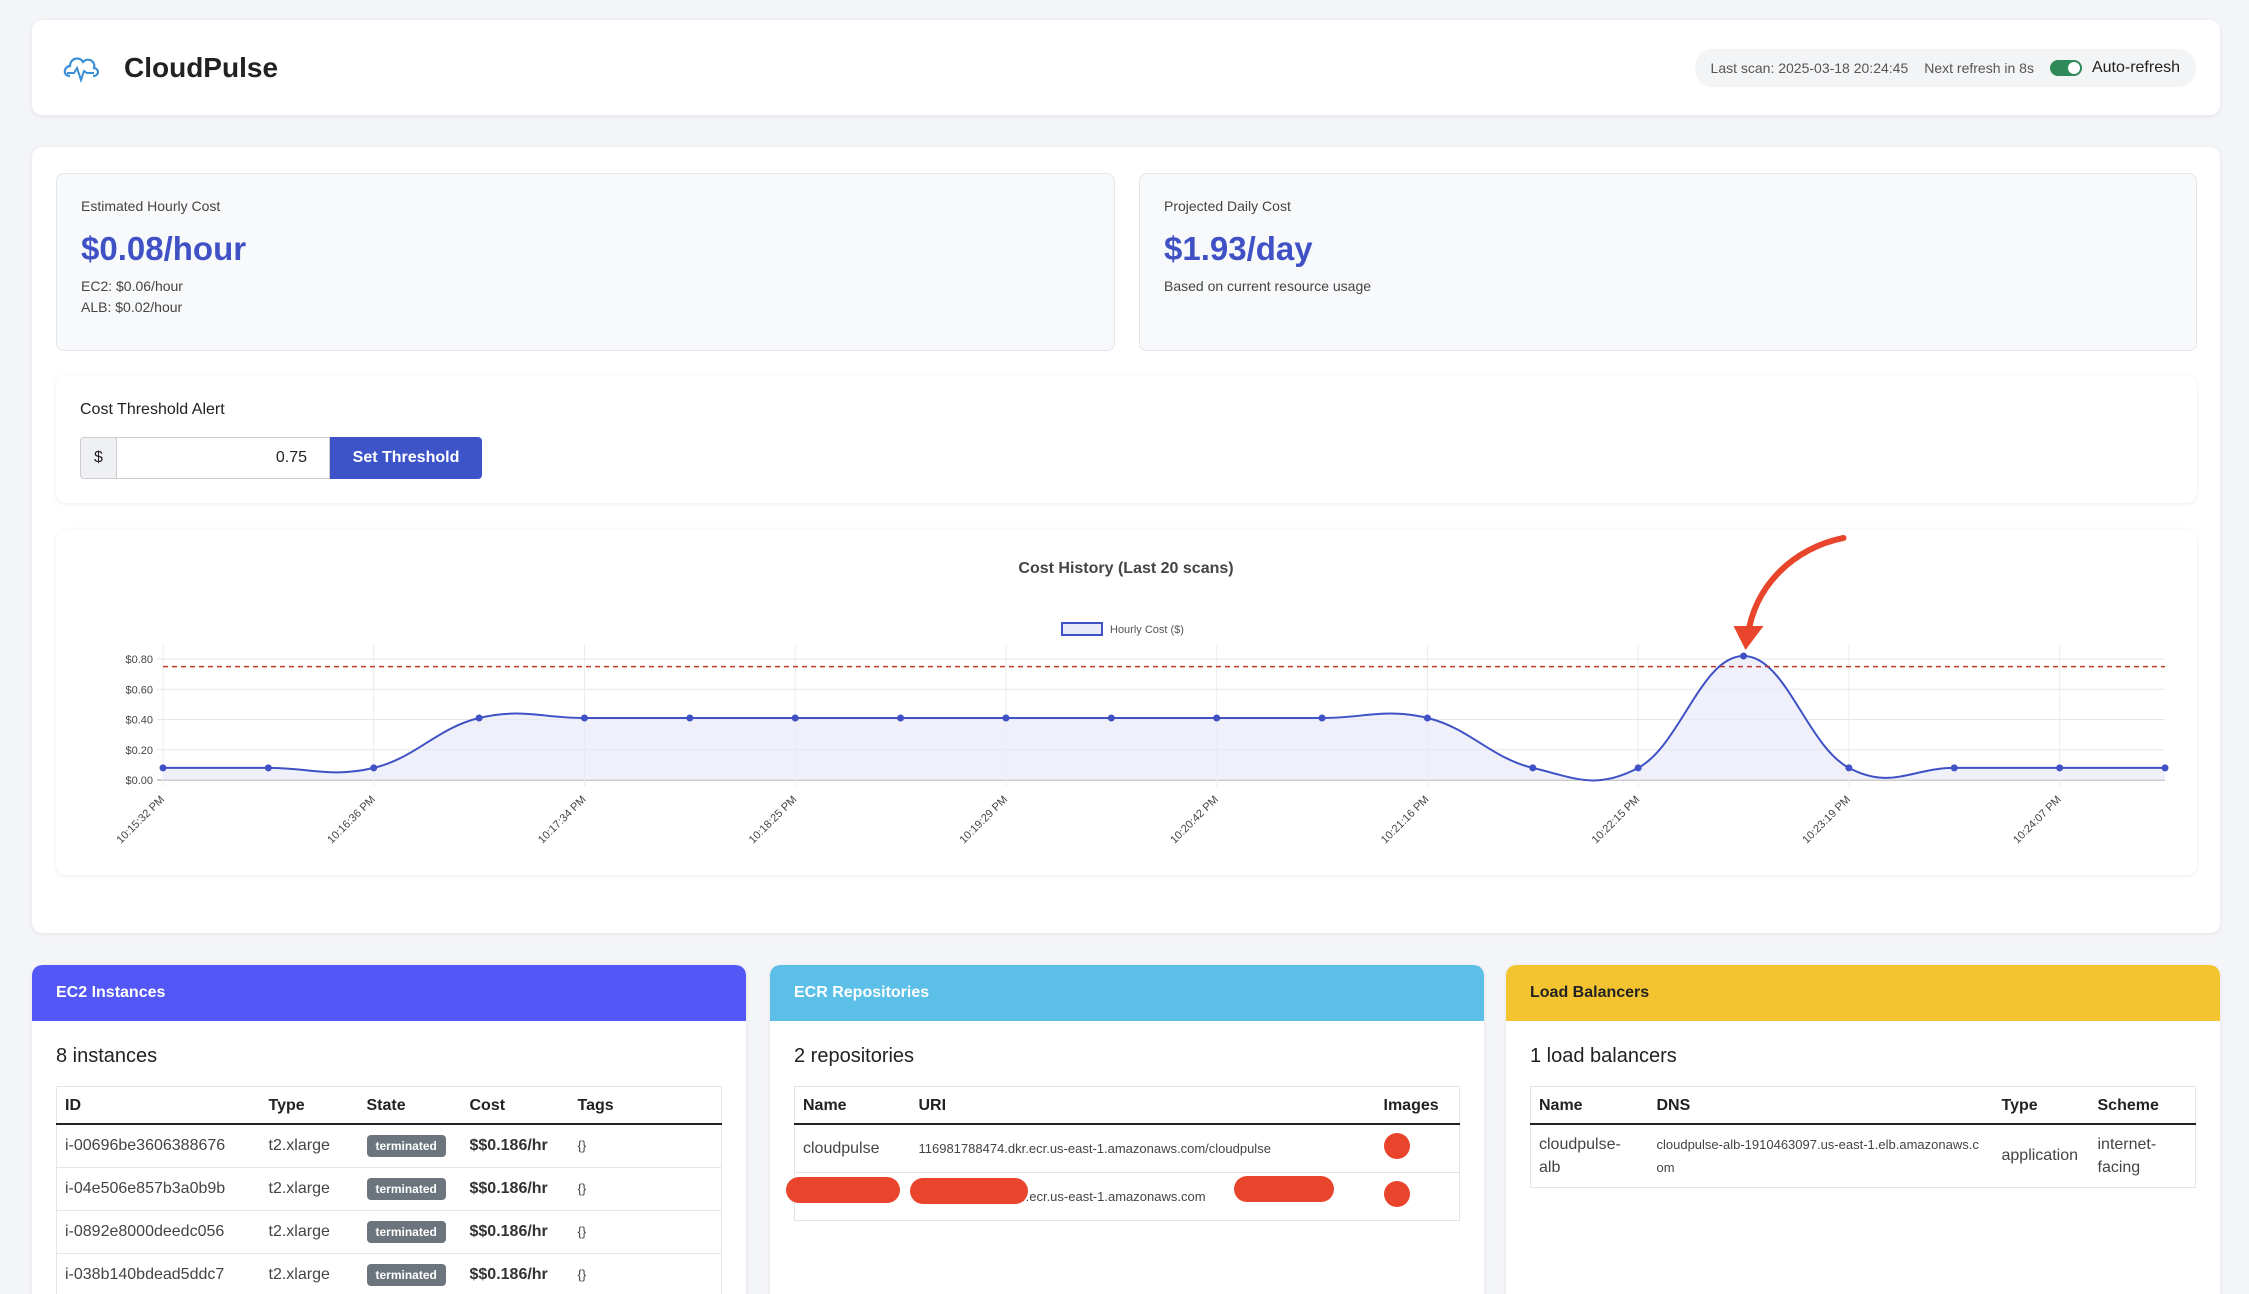  What do you see at coordinates (1809, 67) in the screenshot?
I see `last-scan-text: Last scan: 2025-03-18 20:24:45` at bounding box center [1809, 67].